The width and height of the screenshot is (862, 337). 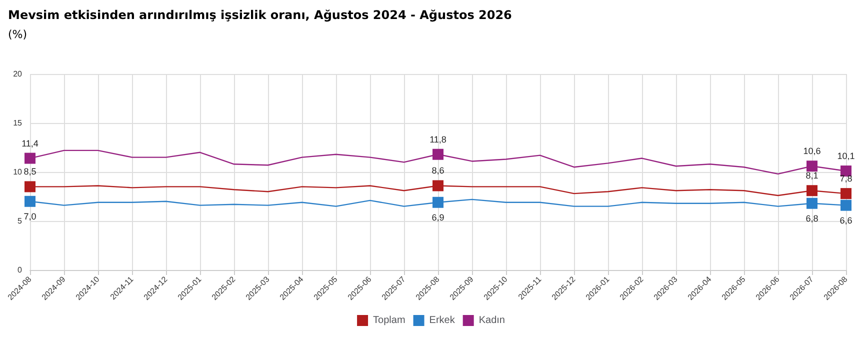 I want to click on data-label: 10,1, so click(x=846, y=156).